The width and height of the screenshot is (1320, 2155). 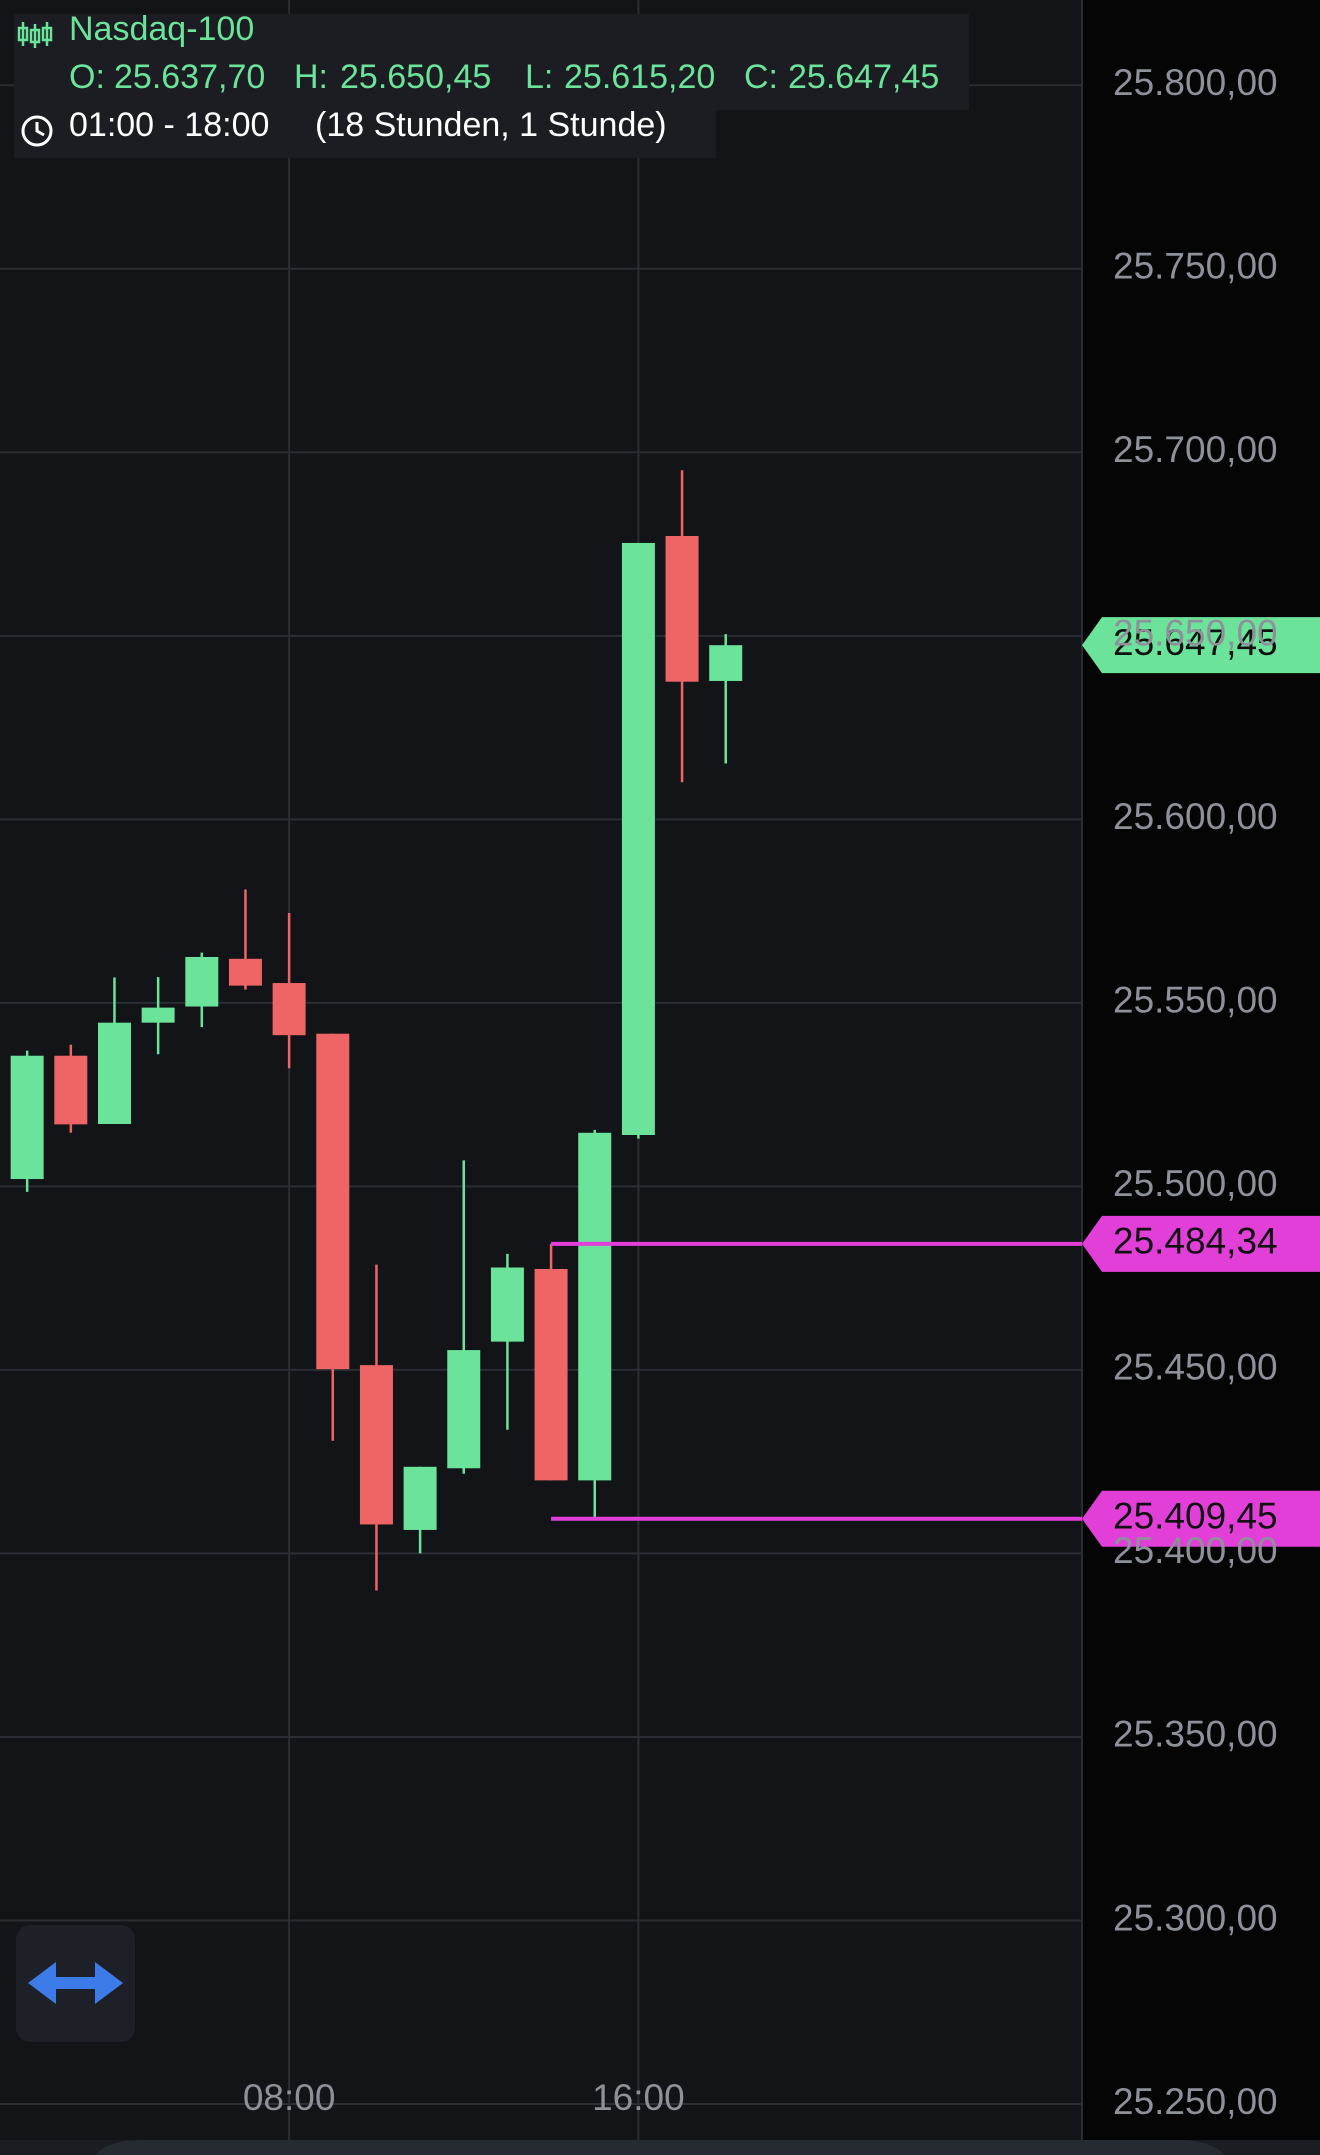 What do you see at coordinates (1195, 816) in the screenshot?
I see `y-tick-label: 25.600,00` at bounding box center [1195, 816].